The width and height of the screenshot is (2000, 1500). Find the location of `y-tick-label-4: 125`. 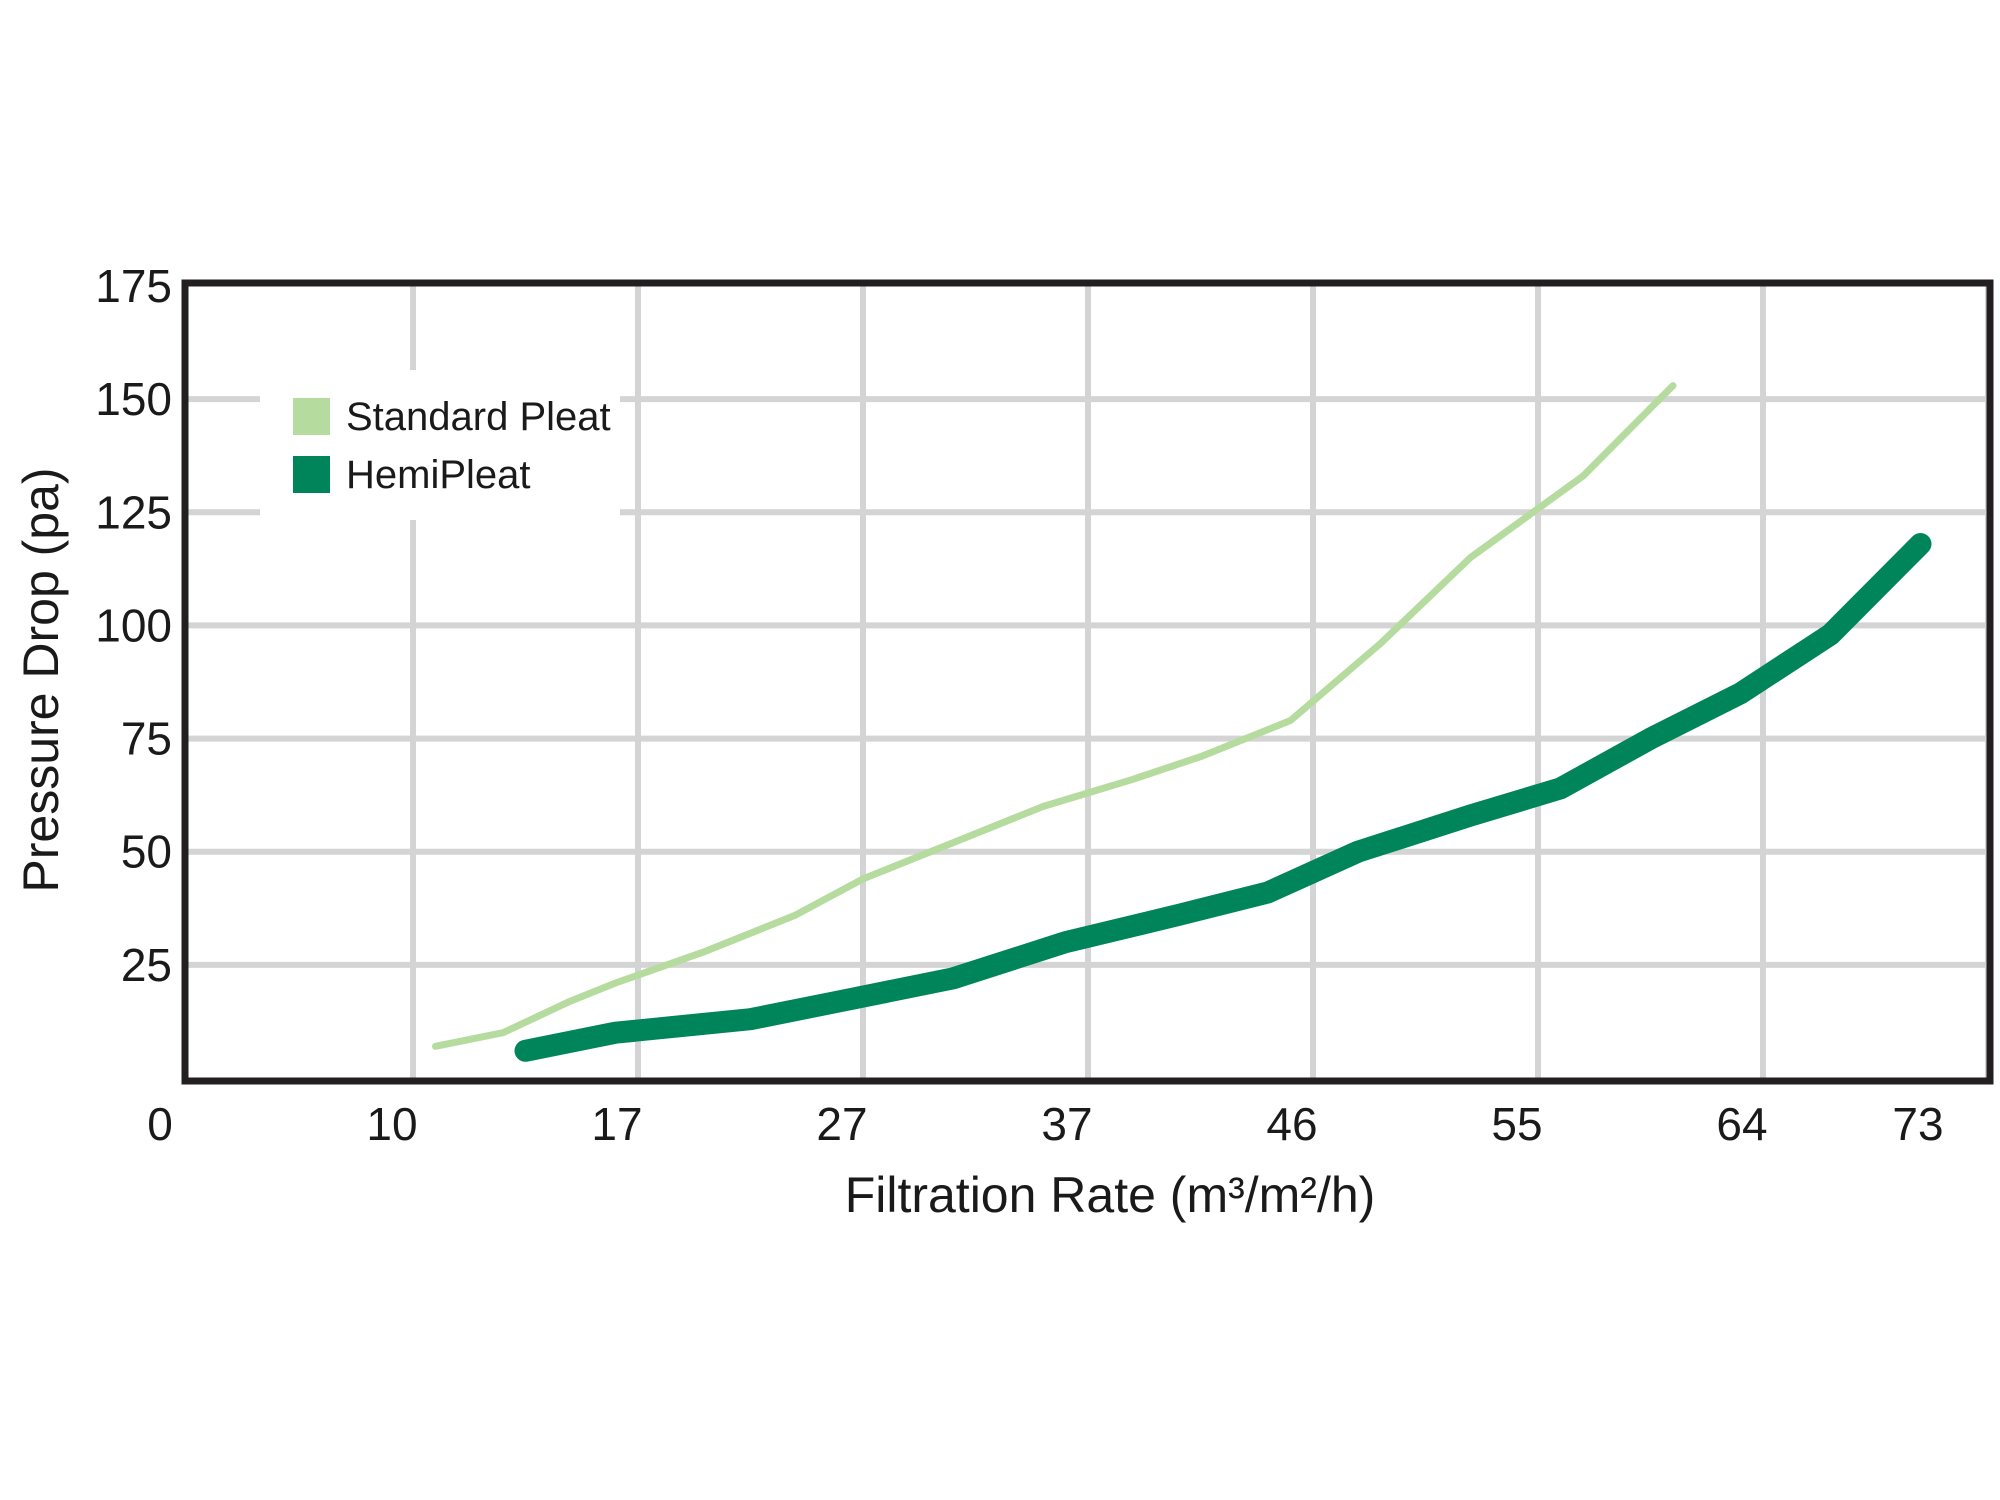

y-tick-label-4: 125 is located at coordinates (133, 512).